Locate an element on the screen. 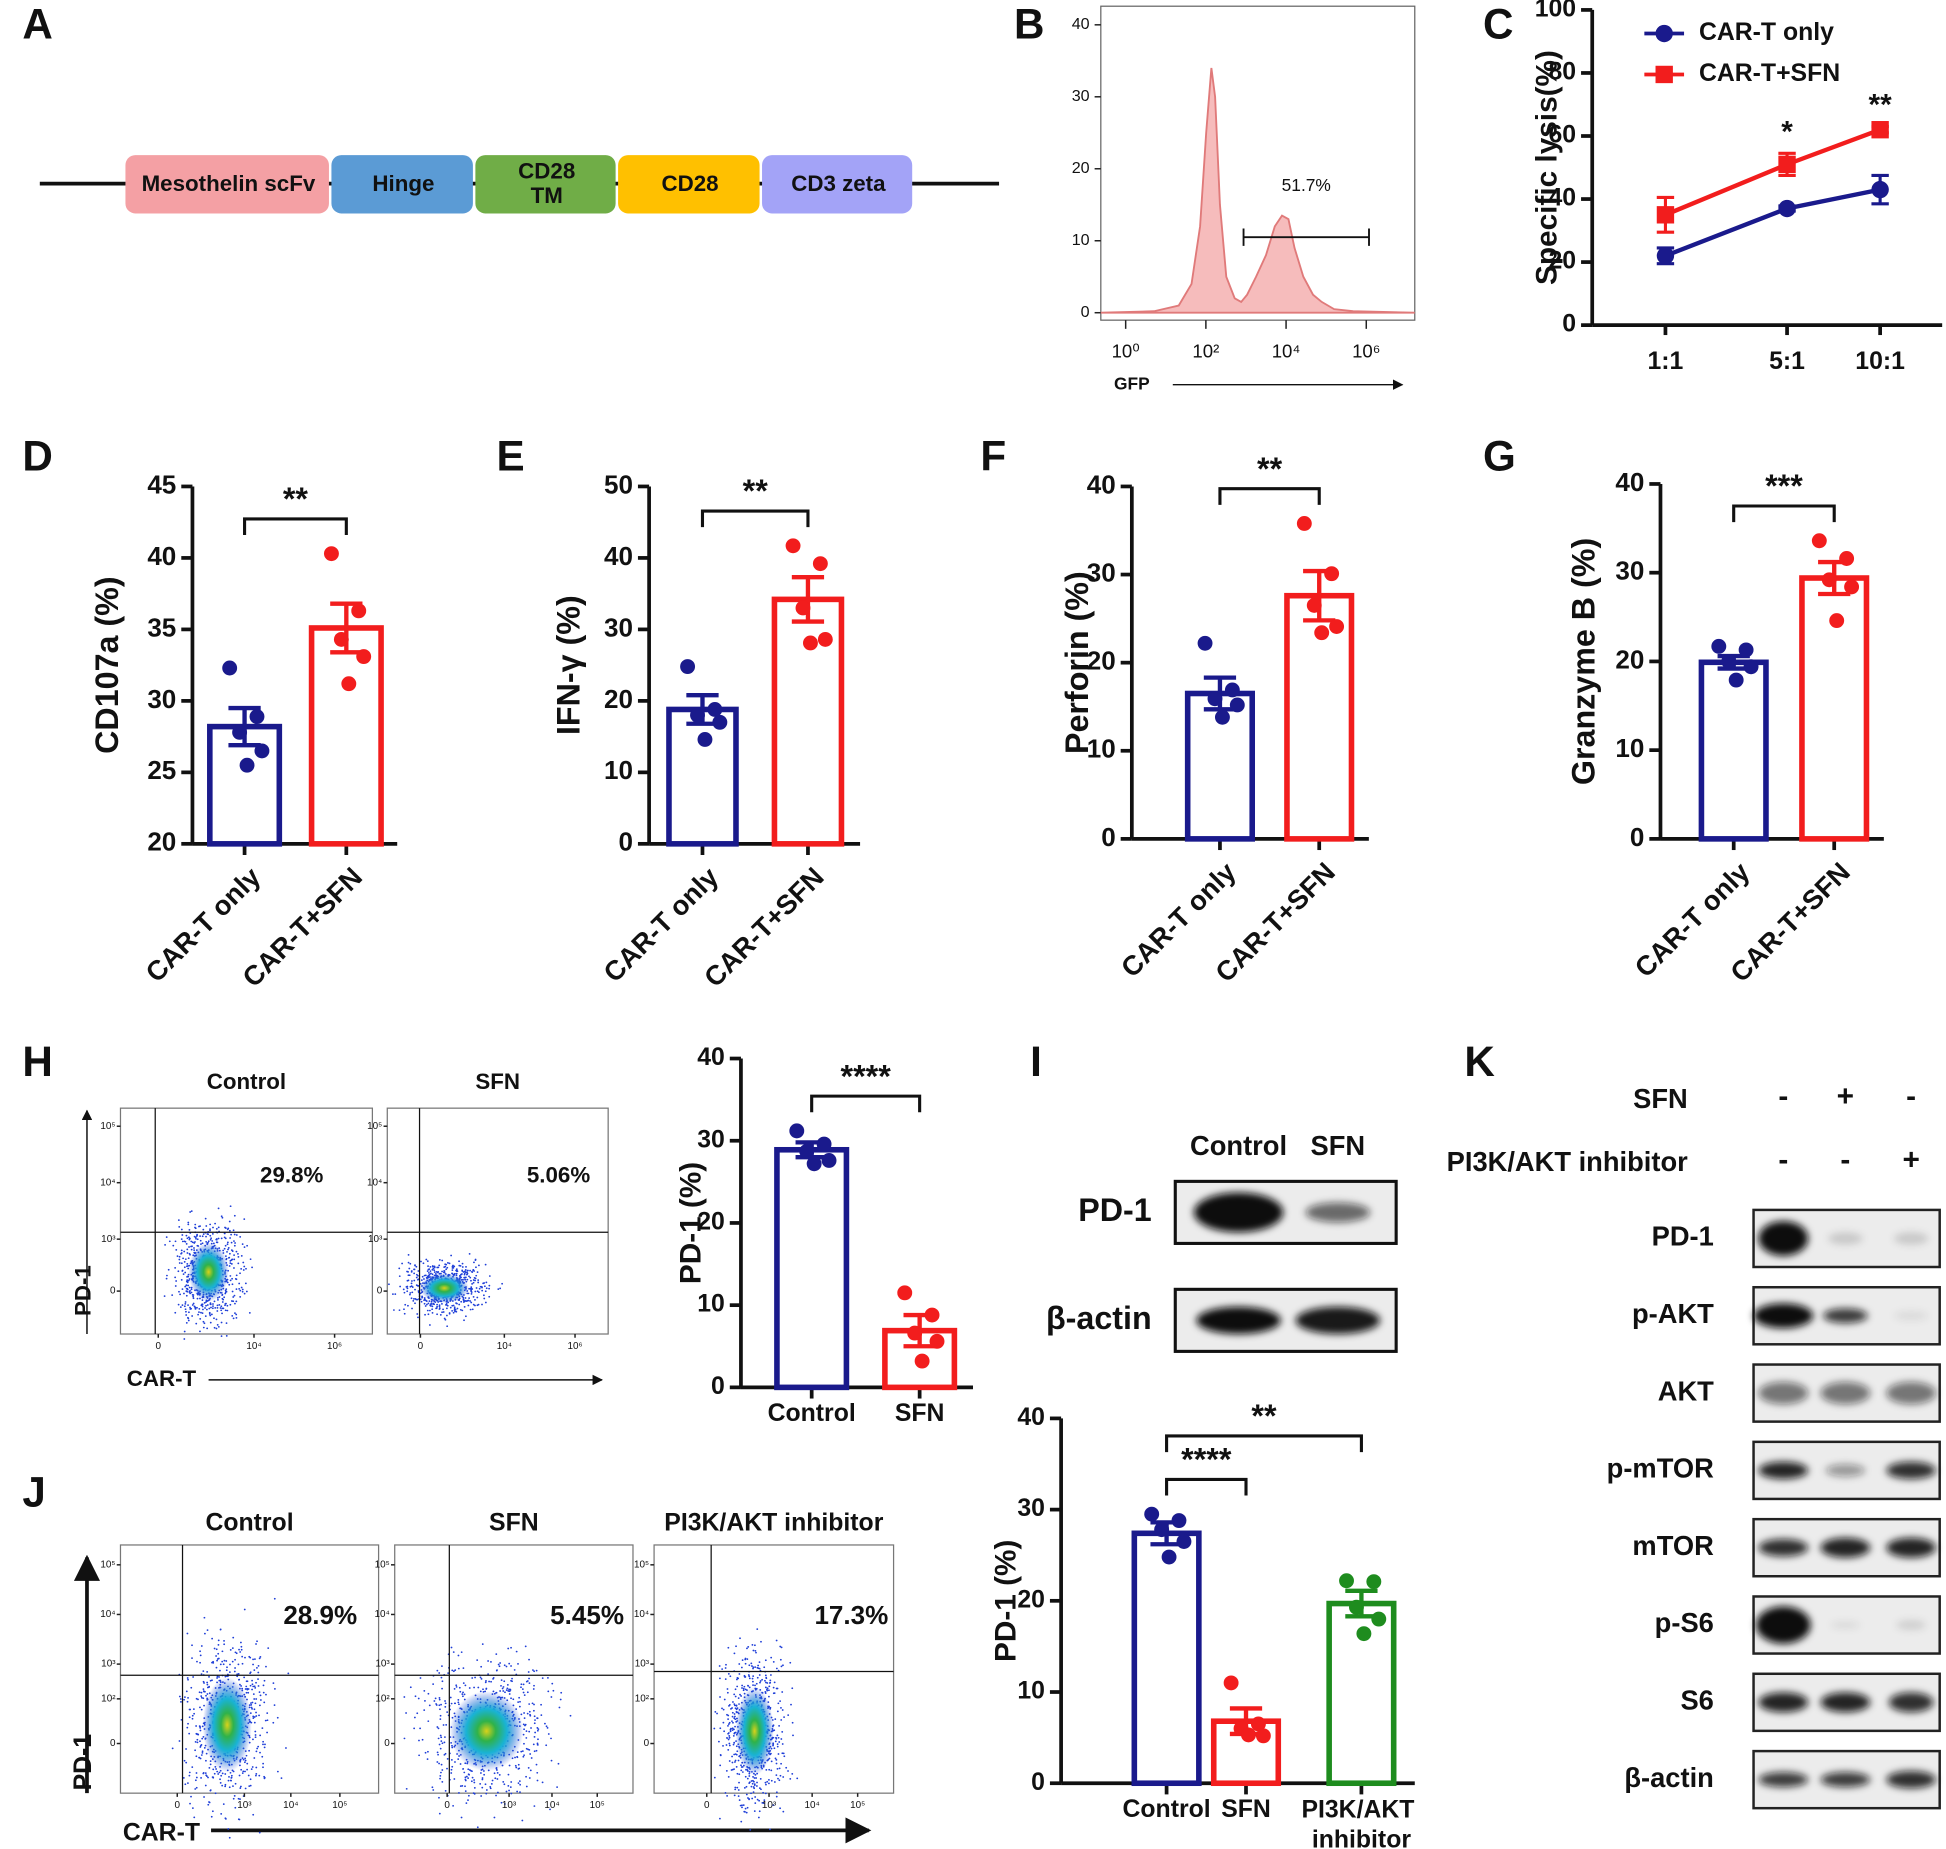 The height and width of the screenshot is (1849, 1946). y-tick-label: 25 is located at coordinates (161, 770).